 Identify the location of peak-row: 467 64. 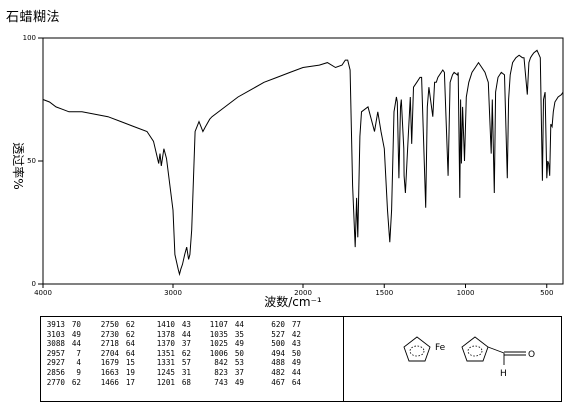
(282, 383).